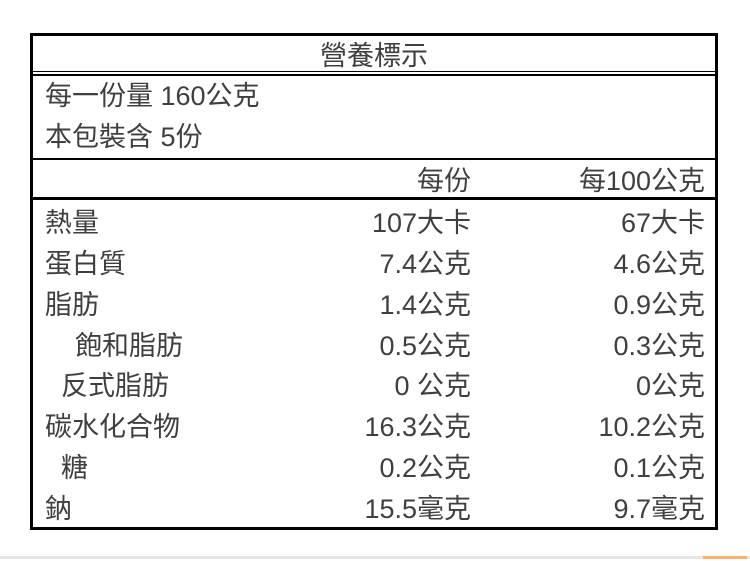  What do you see at coordinates (129, 345) in the screenshot?
I see `nutrient-name: 飽和脂肪` at bounding box center [129, 345].